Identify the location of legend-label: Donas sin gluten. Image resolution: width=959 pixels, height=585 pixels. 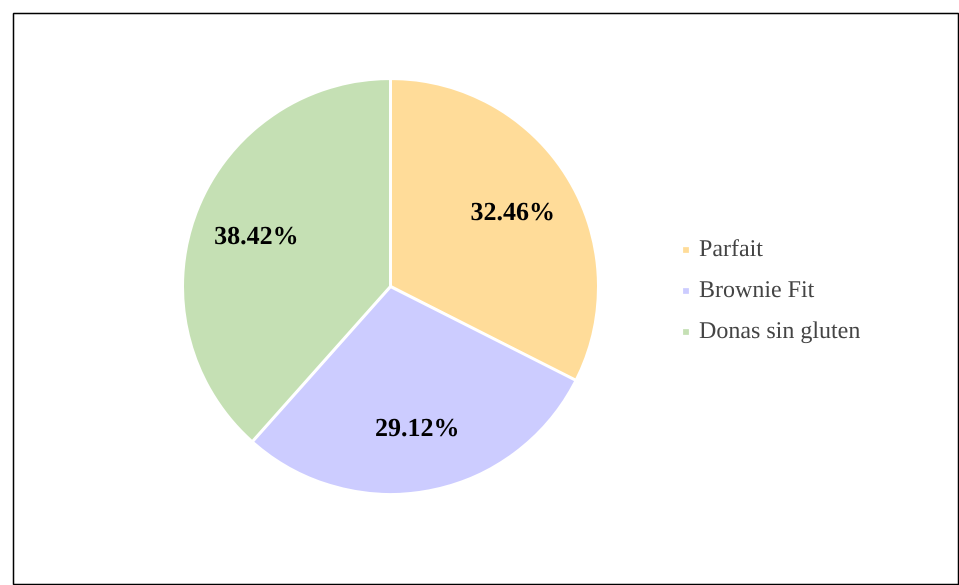
(779, 331).